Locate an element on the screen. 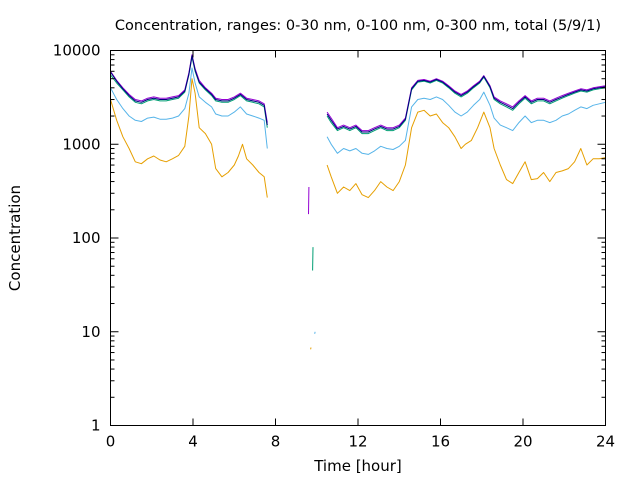  x-tick-label: 16 is located at coordinates (440, 442).